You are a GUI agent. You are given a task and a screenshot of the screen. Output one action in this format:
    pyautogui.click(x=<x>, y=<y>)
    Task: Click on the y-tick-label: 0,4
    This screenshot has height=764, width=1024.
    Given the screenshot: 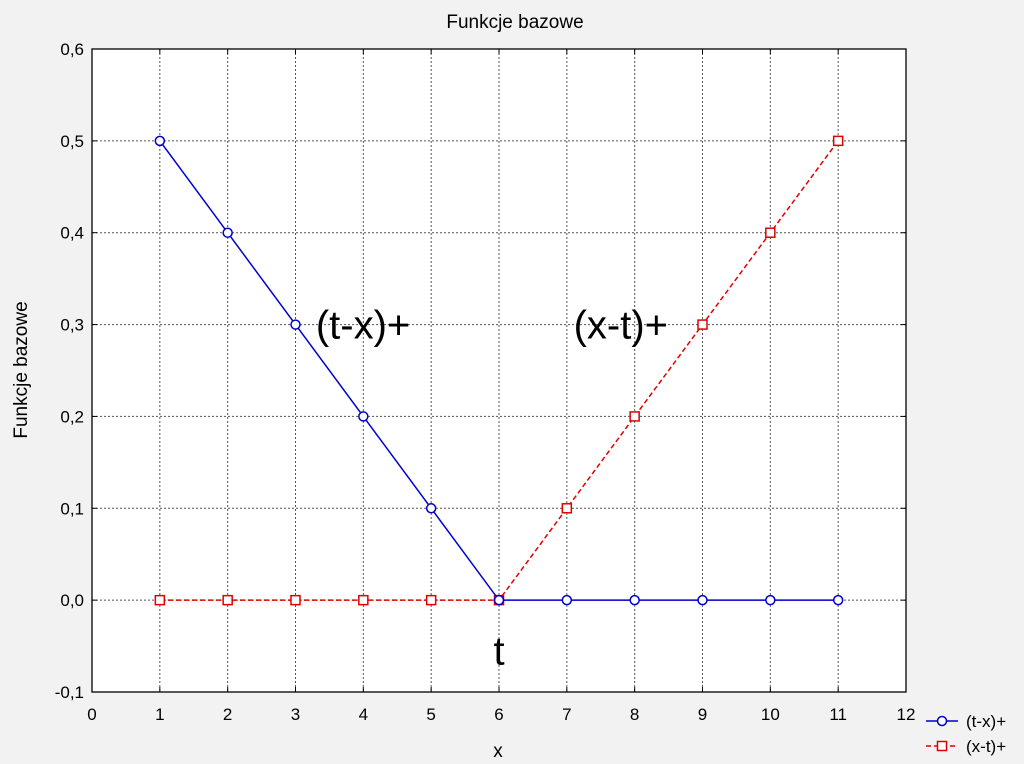 What is the action you would take?
    pyautogui.click(x=72, y=233)
    